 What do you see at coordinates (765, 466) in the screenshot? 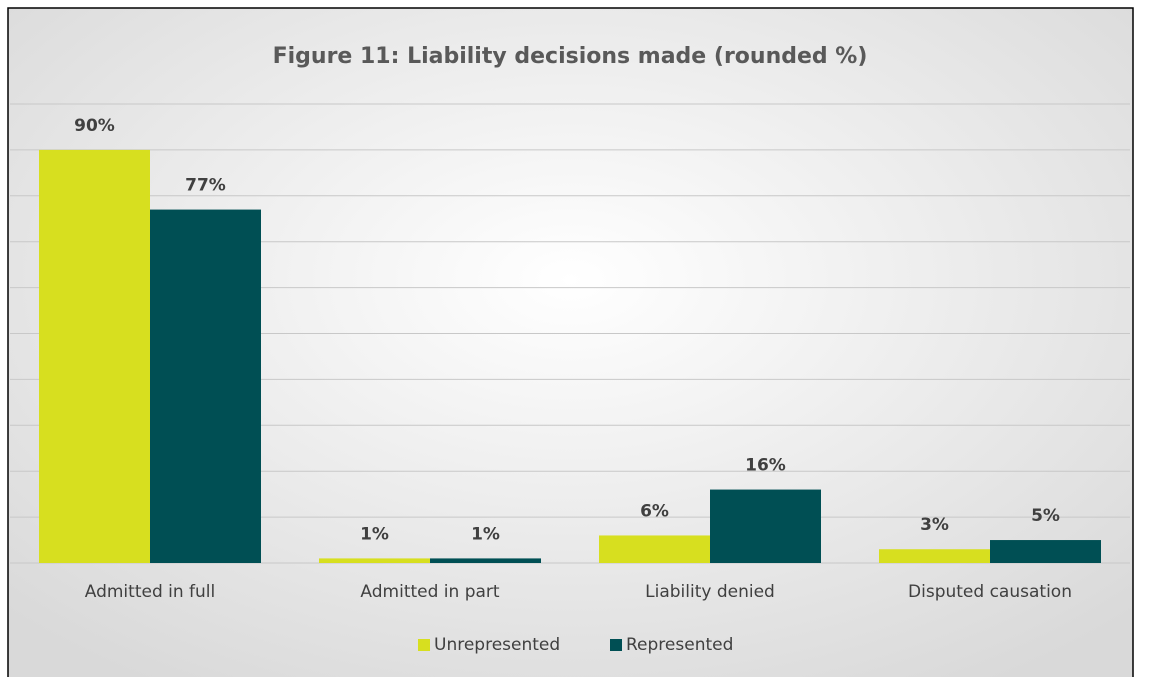
I see `value-label: 16%` at bounding box center [765, 466].